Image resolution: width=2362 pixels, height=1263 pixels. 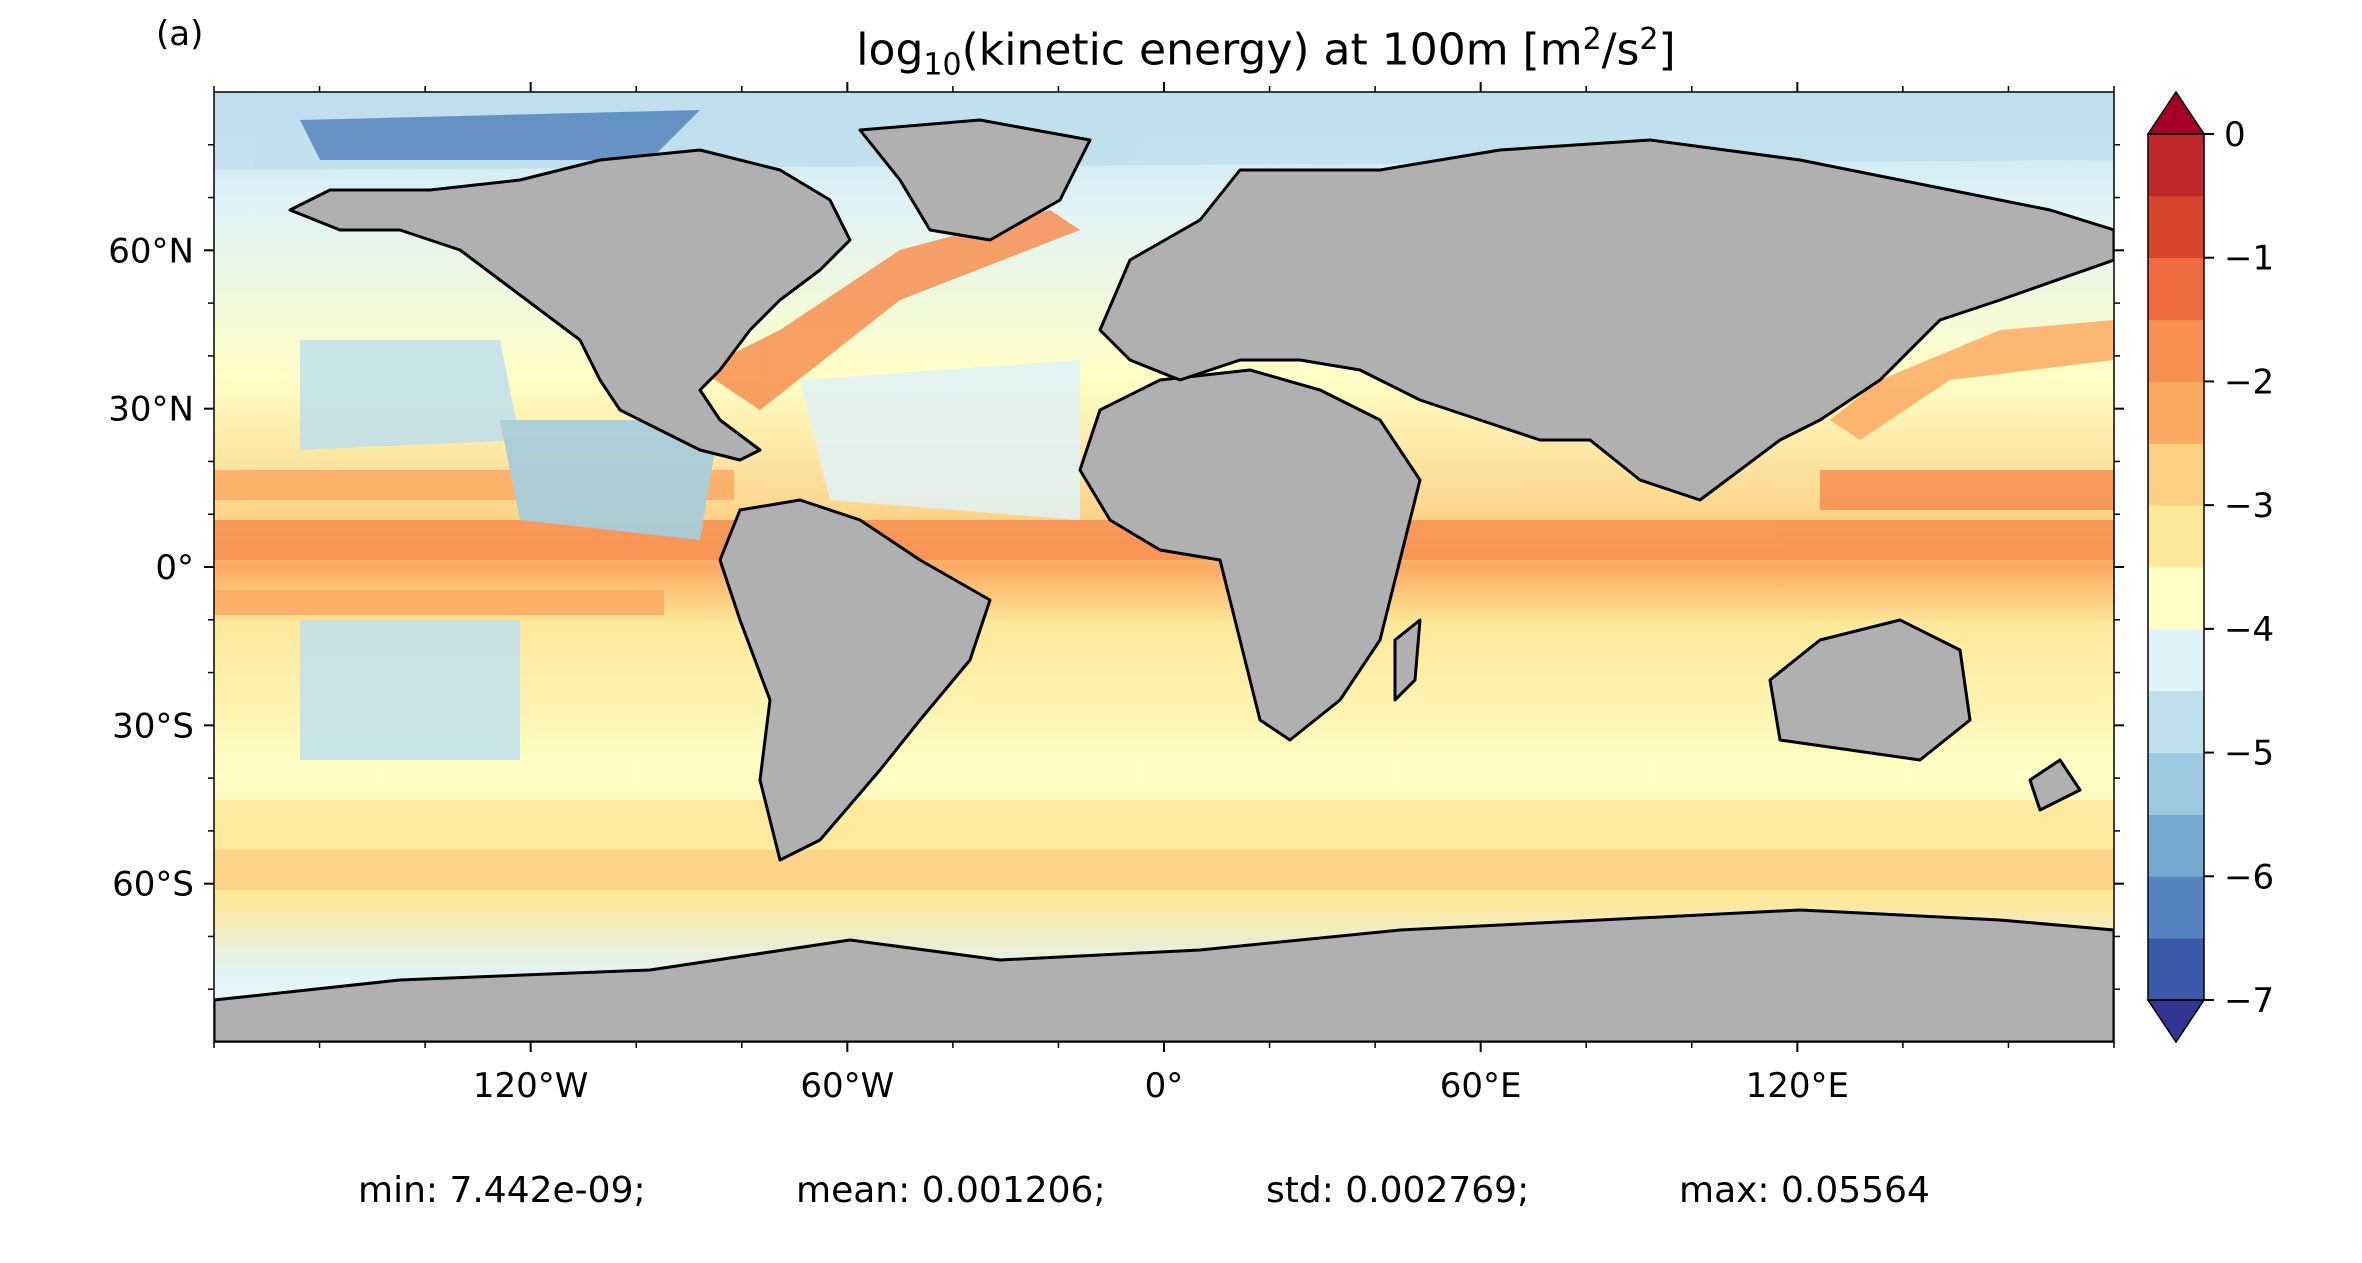 What do you see at coordinates (1164, 870) in the screenshot?
I see `acc-band` at bounding box center [1164, 870].